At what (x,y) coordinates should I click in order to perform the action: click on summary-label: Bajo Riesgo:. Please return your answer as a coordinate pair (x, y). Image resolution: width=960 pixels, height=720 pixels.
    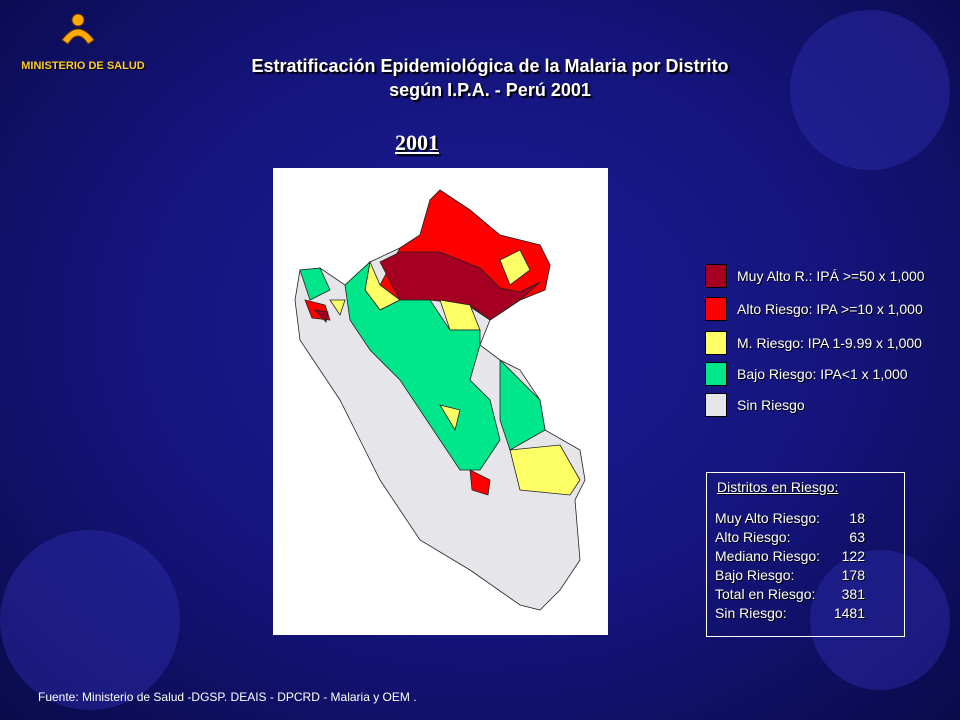
    Looking at the image, I should click on (755, 575).